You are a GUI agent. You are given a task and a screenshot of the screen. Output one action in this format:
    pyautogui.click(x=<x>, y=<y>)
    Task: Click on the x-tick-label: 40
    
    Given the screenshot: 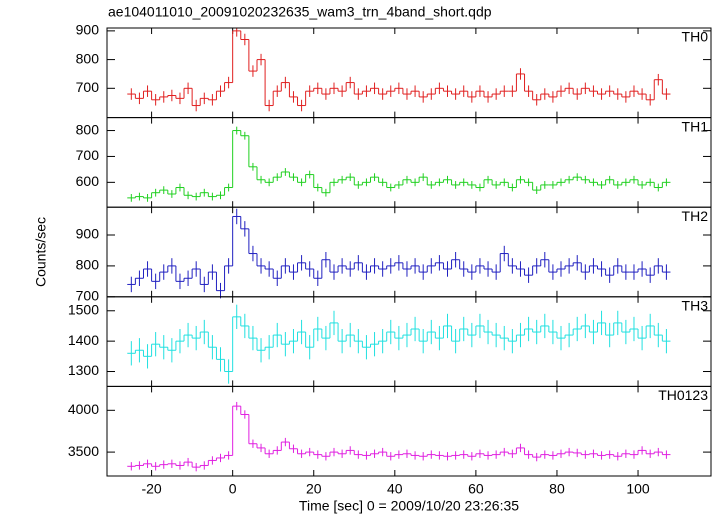 What is the action you would take?
    pyautogui.click(x=395, y=489)
    